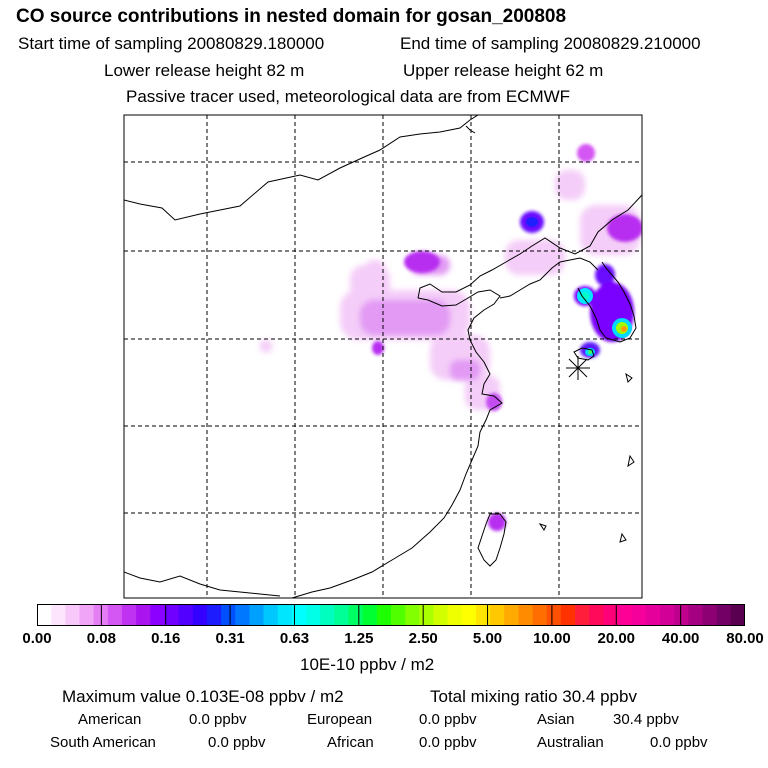 The image size is (768, 768). I want to click on colorbar-tick-label: 1.25, so click(359, 638).